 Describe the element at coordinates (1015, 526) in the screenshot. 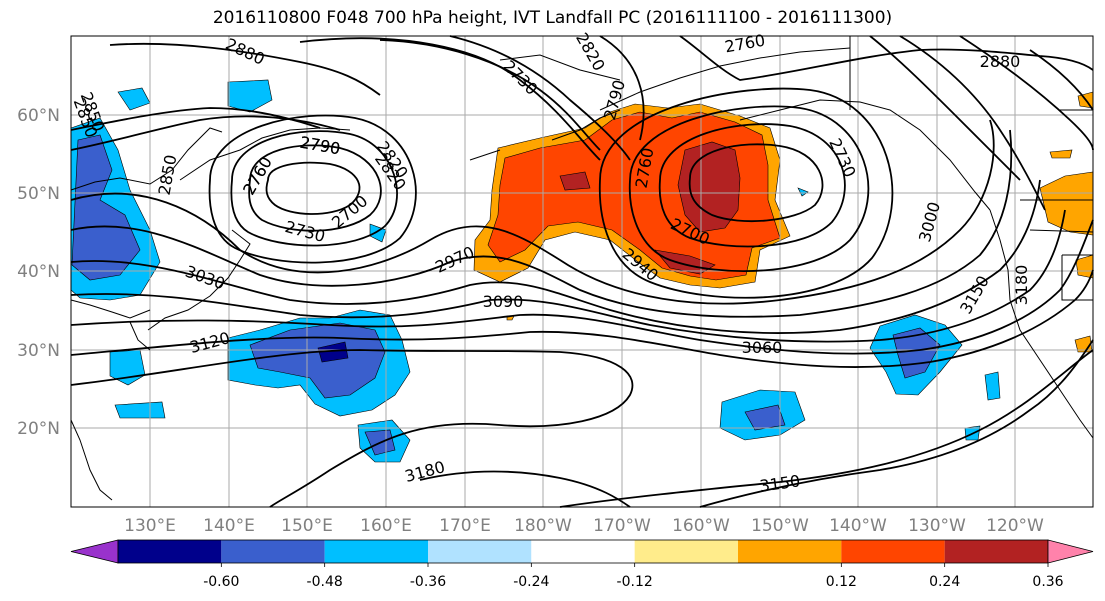

I see `longitude-label: 120°W` at that location.